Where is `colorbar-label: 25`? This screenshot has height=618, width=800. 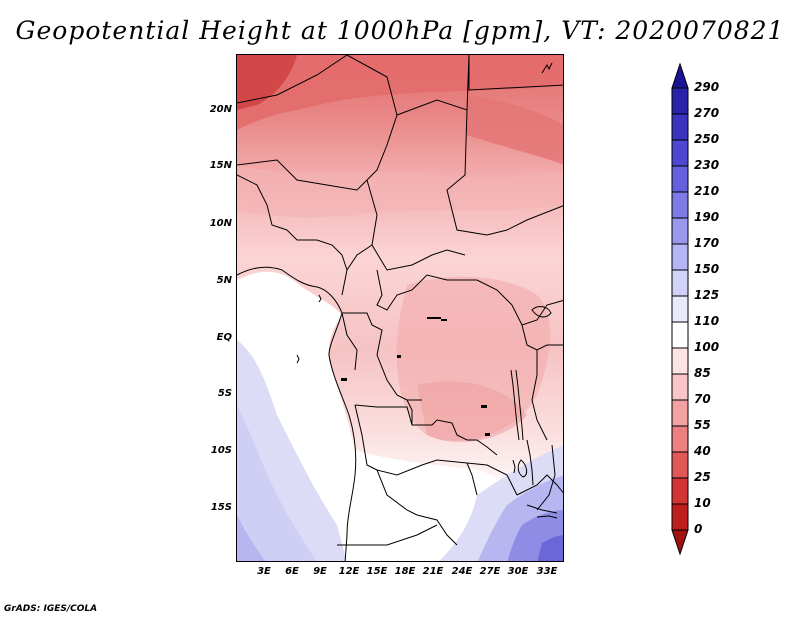 colorbar-label: 25 is located at coordinates (702, 477).